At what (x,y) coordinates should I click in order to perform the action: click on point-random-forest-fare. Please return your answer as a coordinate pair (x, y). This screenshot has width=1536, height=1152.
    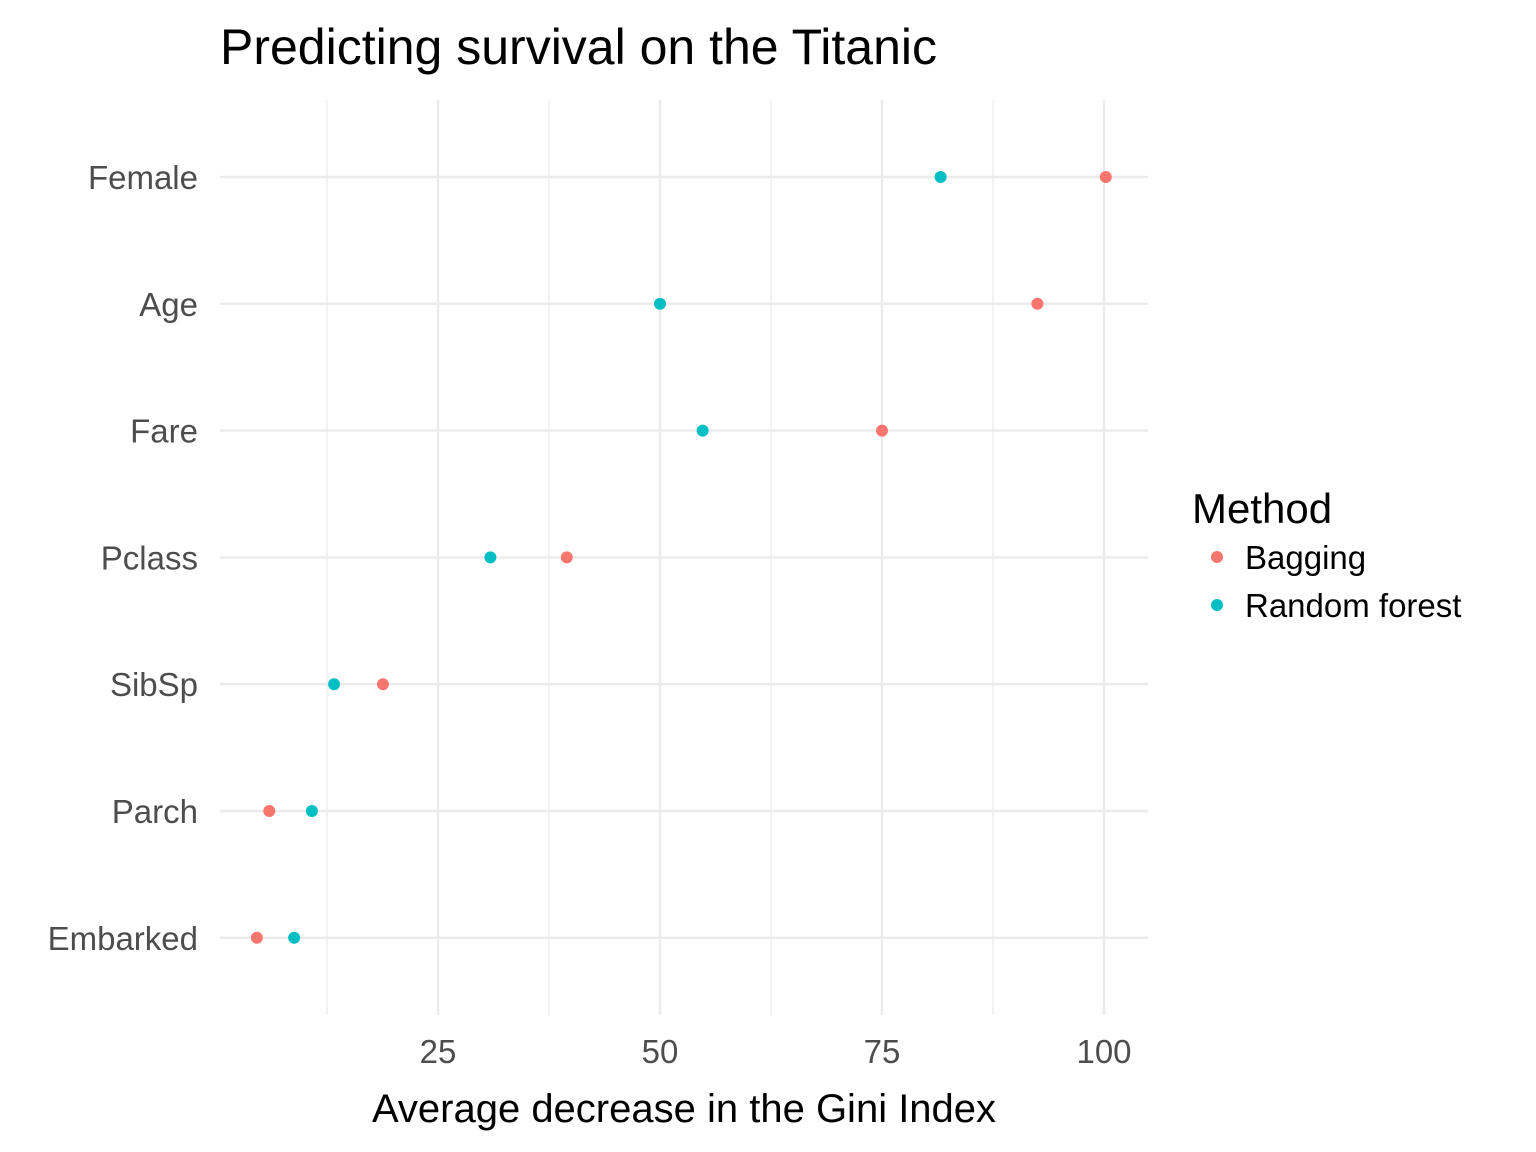
    Looking at the image, I should click on (702, 430).